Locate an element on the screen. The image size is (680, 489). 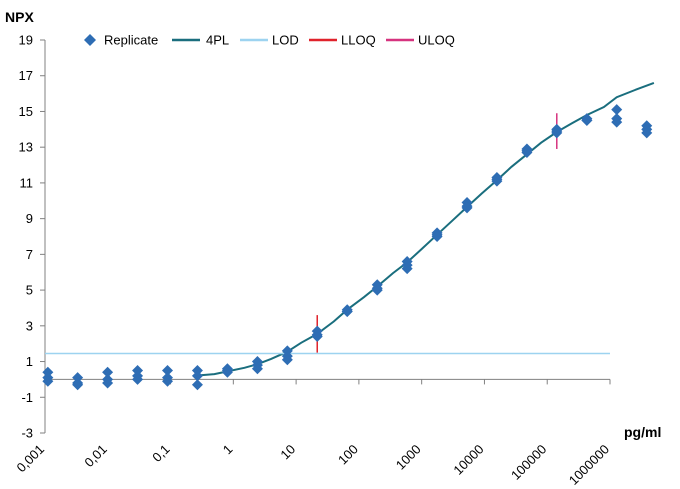
x-axis-title: pg/ml is located at coordinates (642, 432).